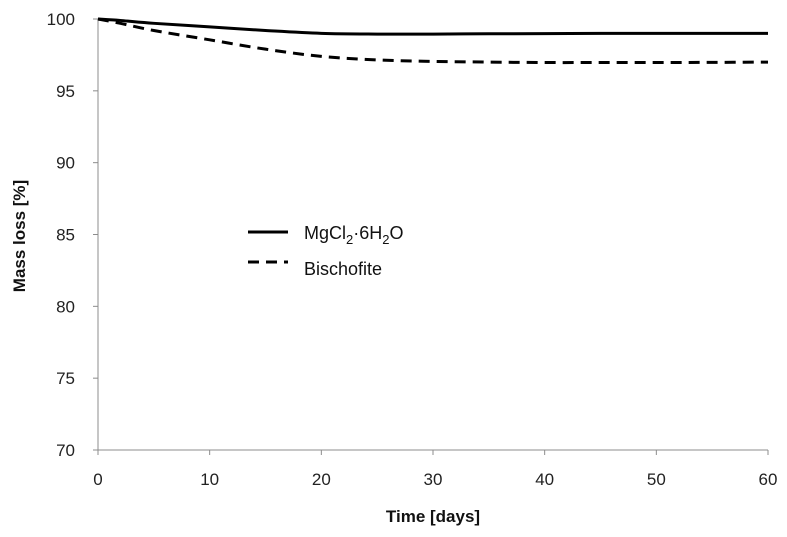 This screenshot has height=537, width=787. Describe the element at coordinates (61, 19) in the screenshot. I see `y-tick-label: 100` at that location.